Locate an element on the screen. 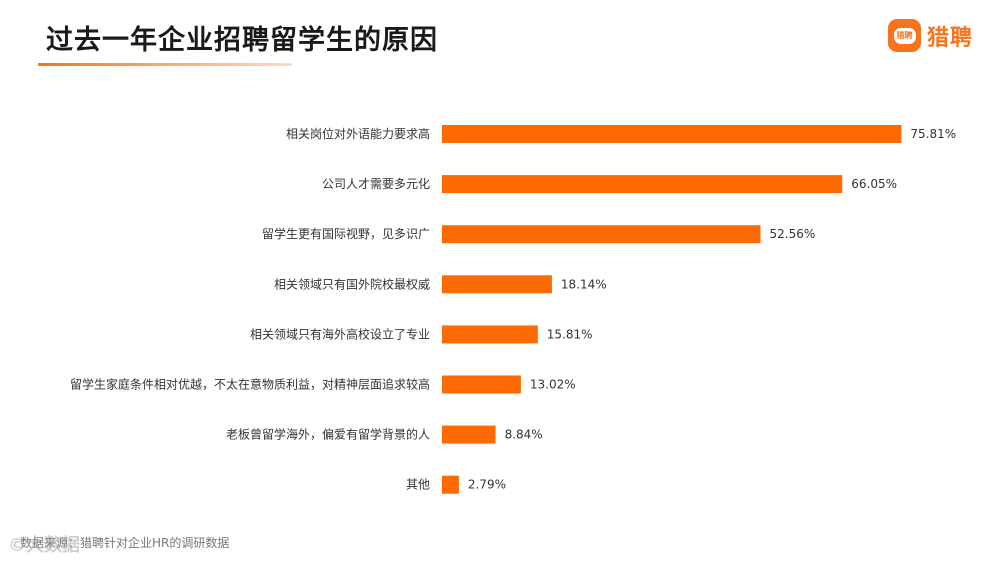 The image size is (1000, 564). category-label: 相关领域只有海外高校设立了专业 is located at coordinates (340, 333).